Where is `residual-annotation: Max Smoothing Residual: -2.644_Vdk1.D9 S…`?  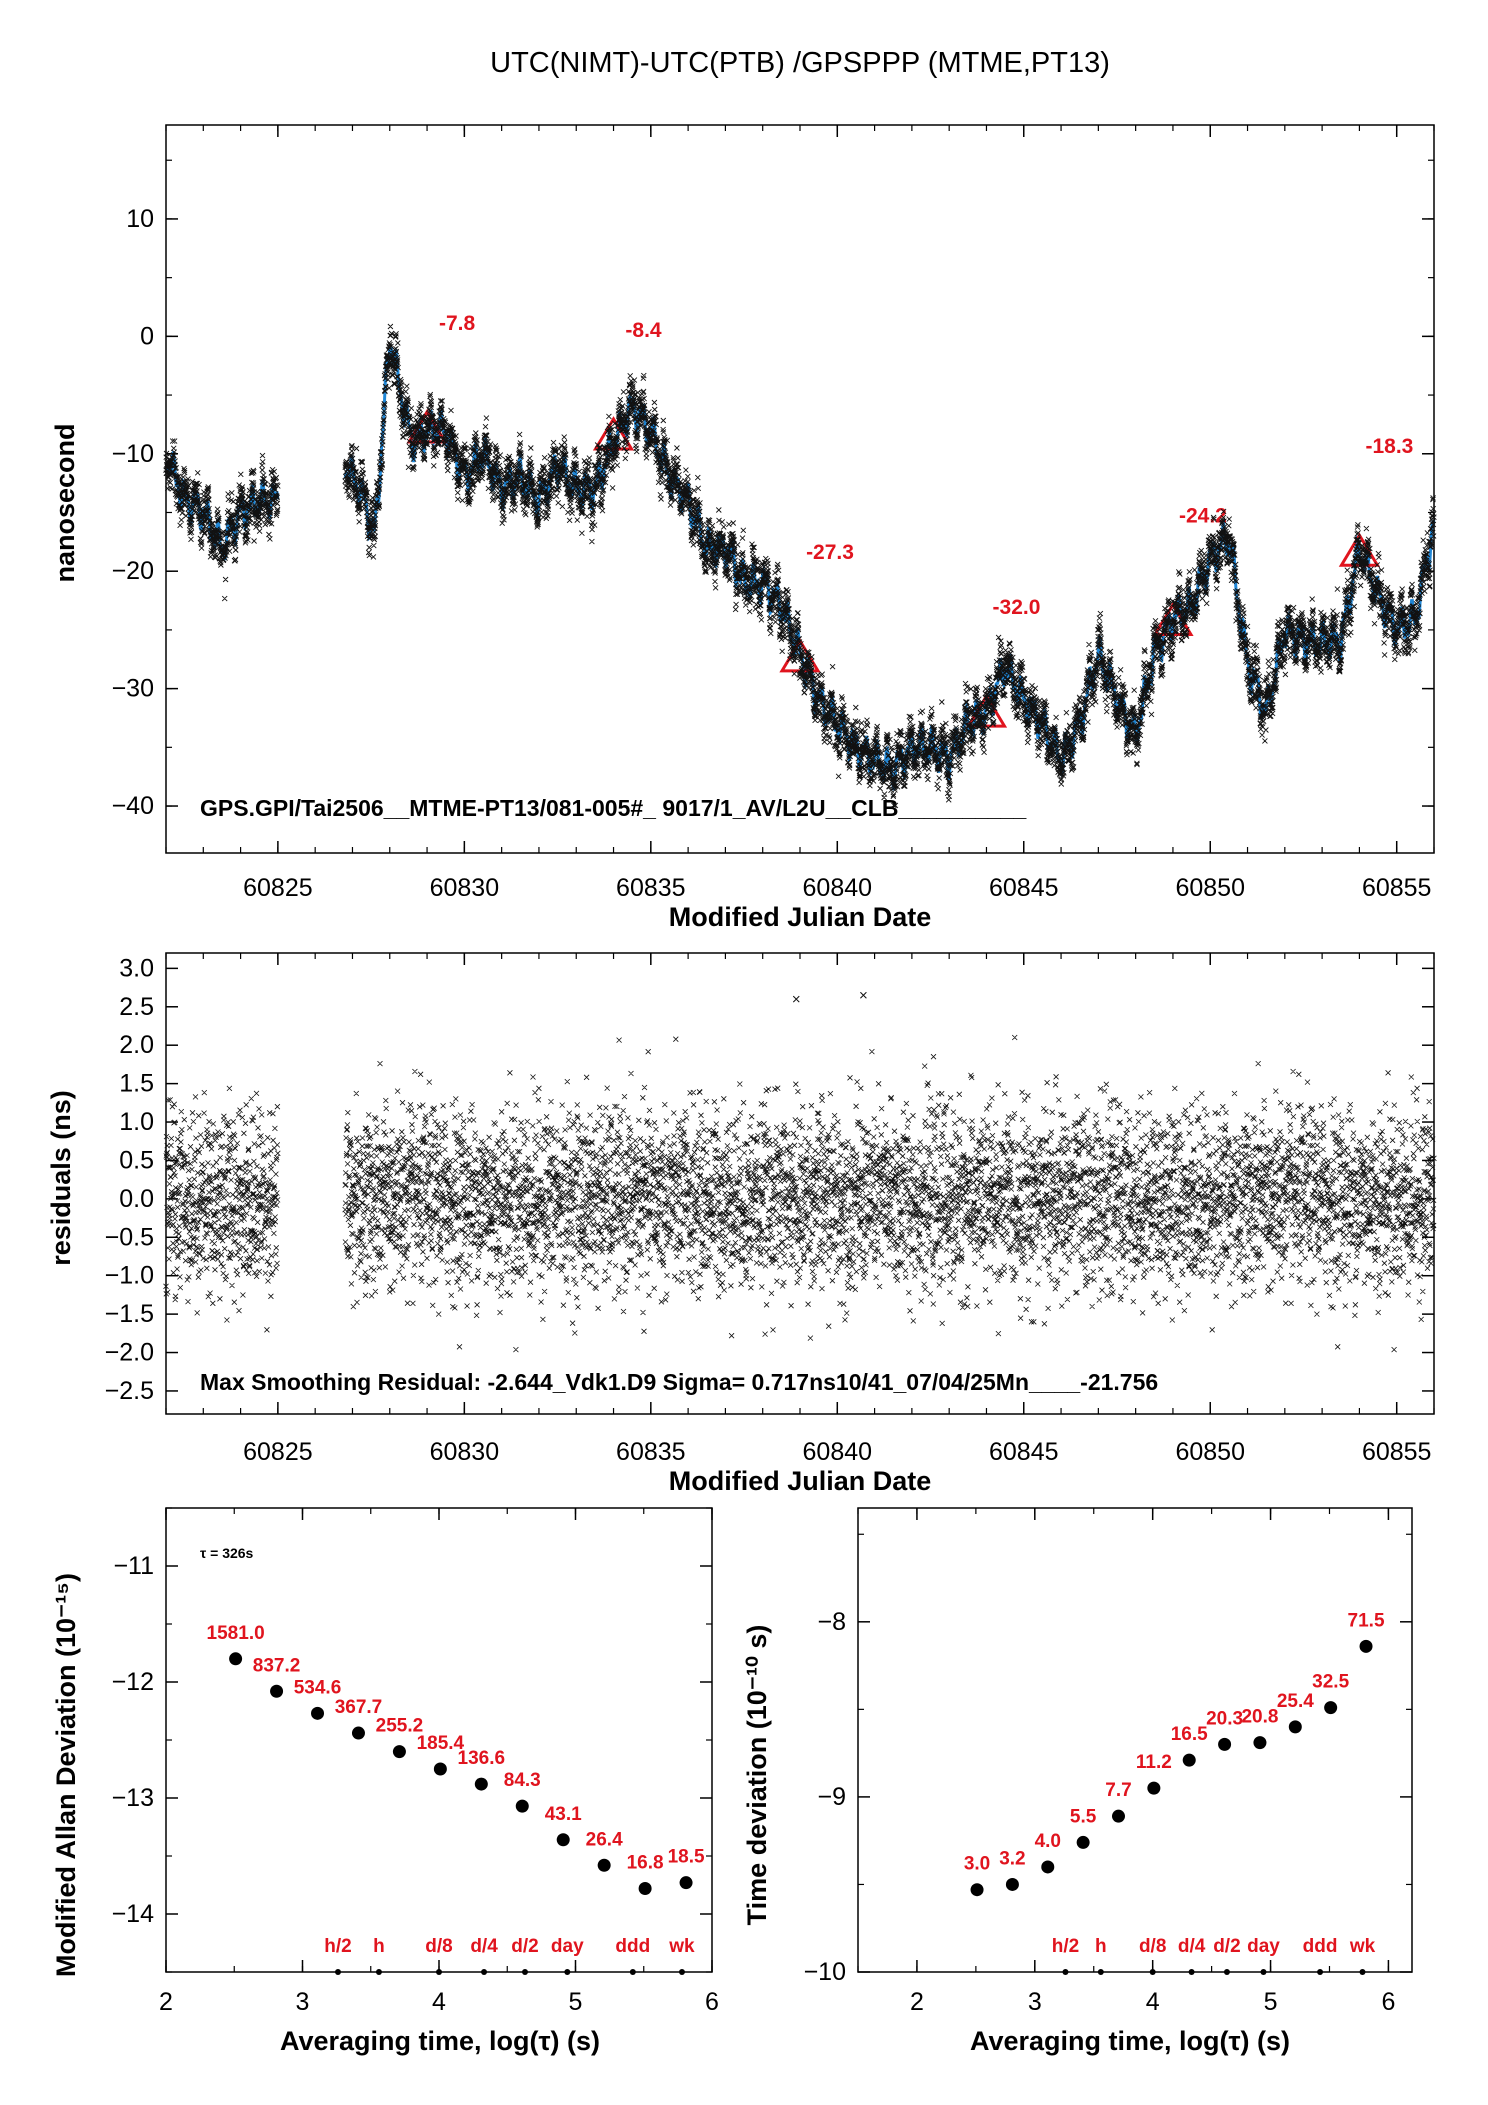
residual-annotation: Max Smoothing Residual: -2.644_Vdk1.D9 S… is located at coordinates (679, 1382).